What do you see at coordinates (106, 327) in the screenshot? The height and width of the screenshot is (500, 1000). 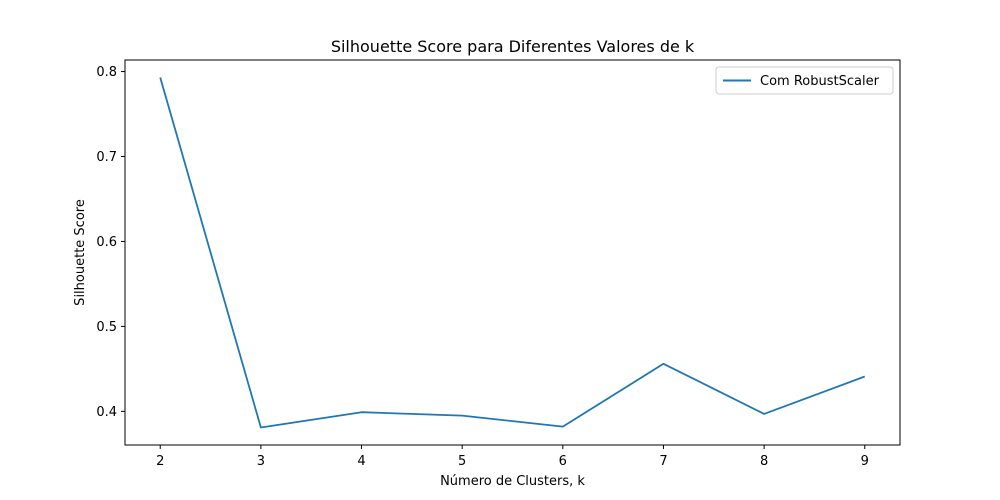 I see `y-tick-label: 0.5` at bounding box center [106, 327].